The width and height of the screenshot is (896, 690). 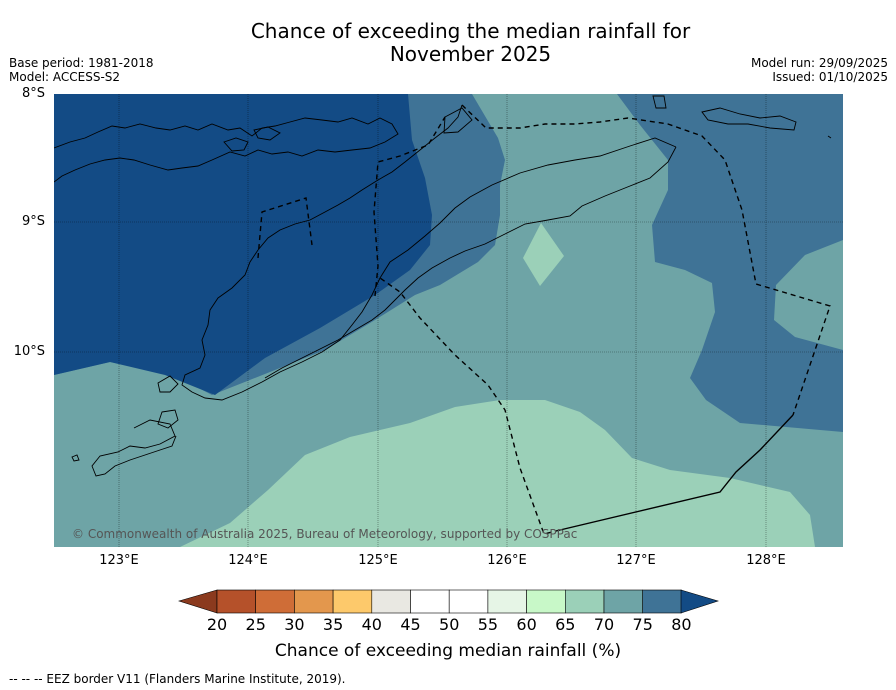 I want to click on title-line-2: November 2025, so click(x=470, y=54).